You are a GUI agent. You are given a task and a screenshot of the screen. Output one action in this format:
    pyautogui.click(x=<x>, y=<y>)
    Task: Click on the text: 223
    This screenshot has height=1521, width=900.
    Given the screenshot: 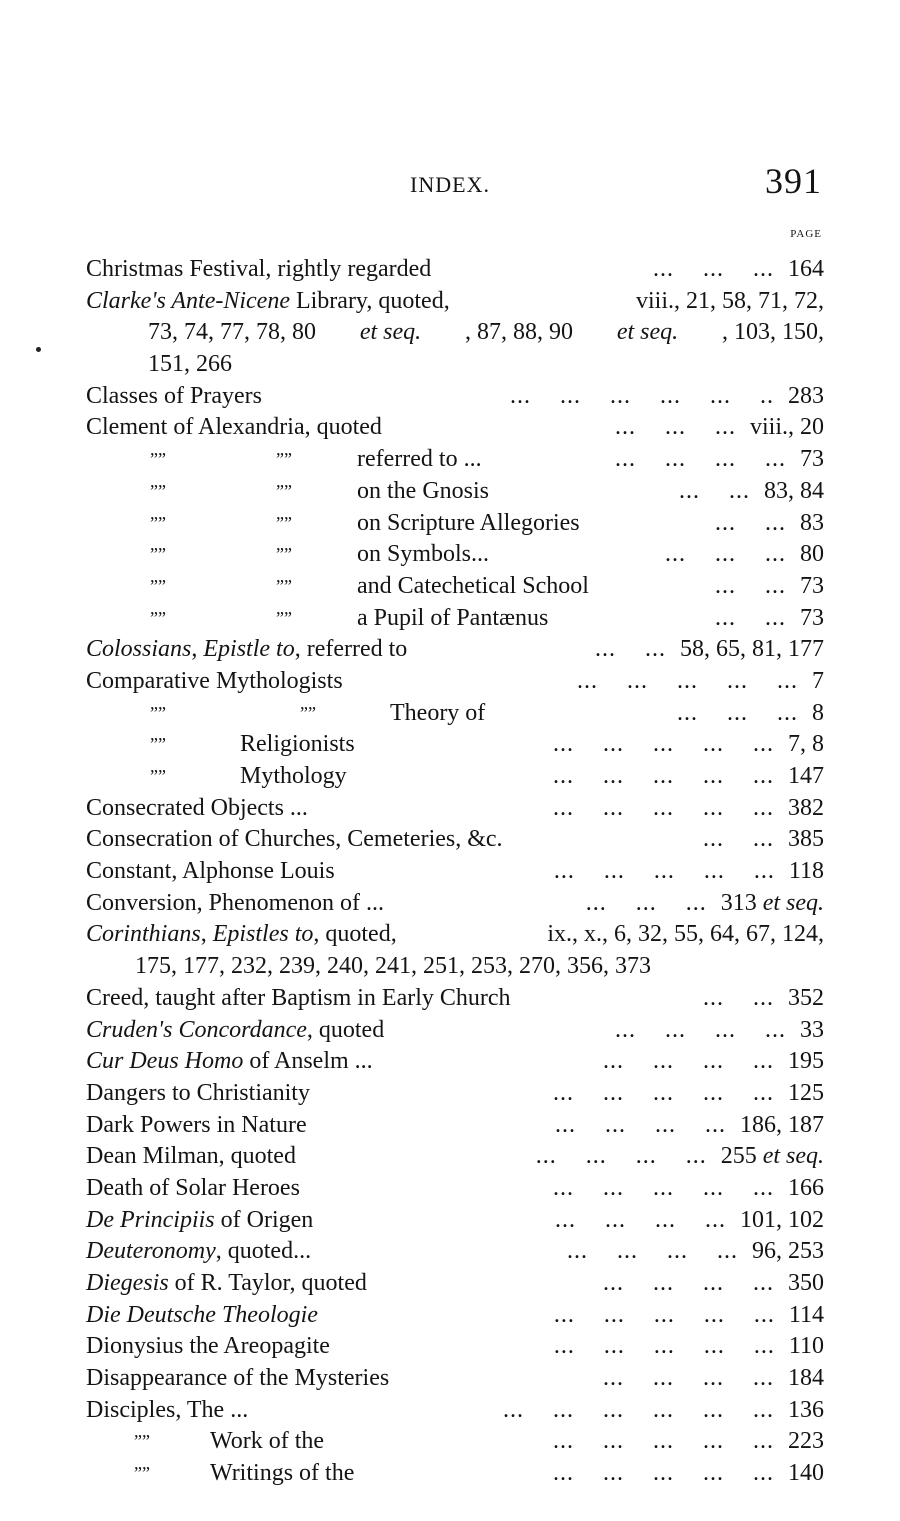 What is the action you would take?
    pyautogui.click(x=806, y=1441)
    